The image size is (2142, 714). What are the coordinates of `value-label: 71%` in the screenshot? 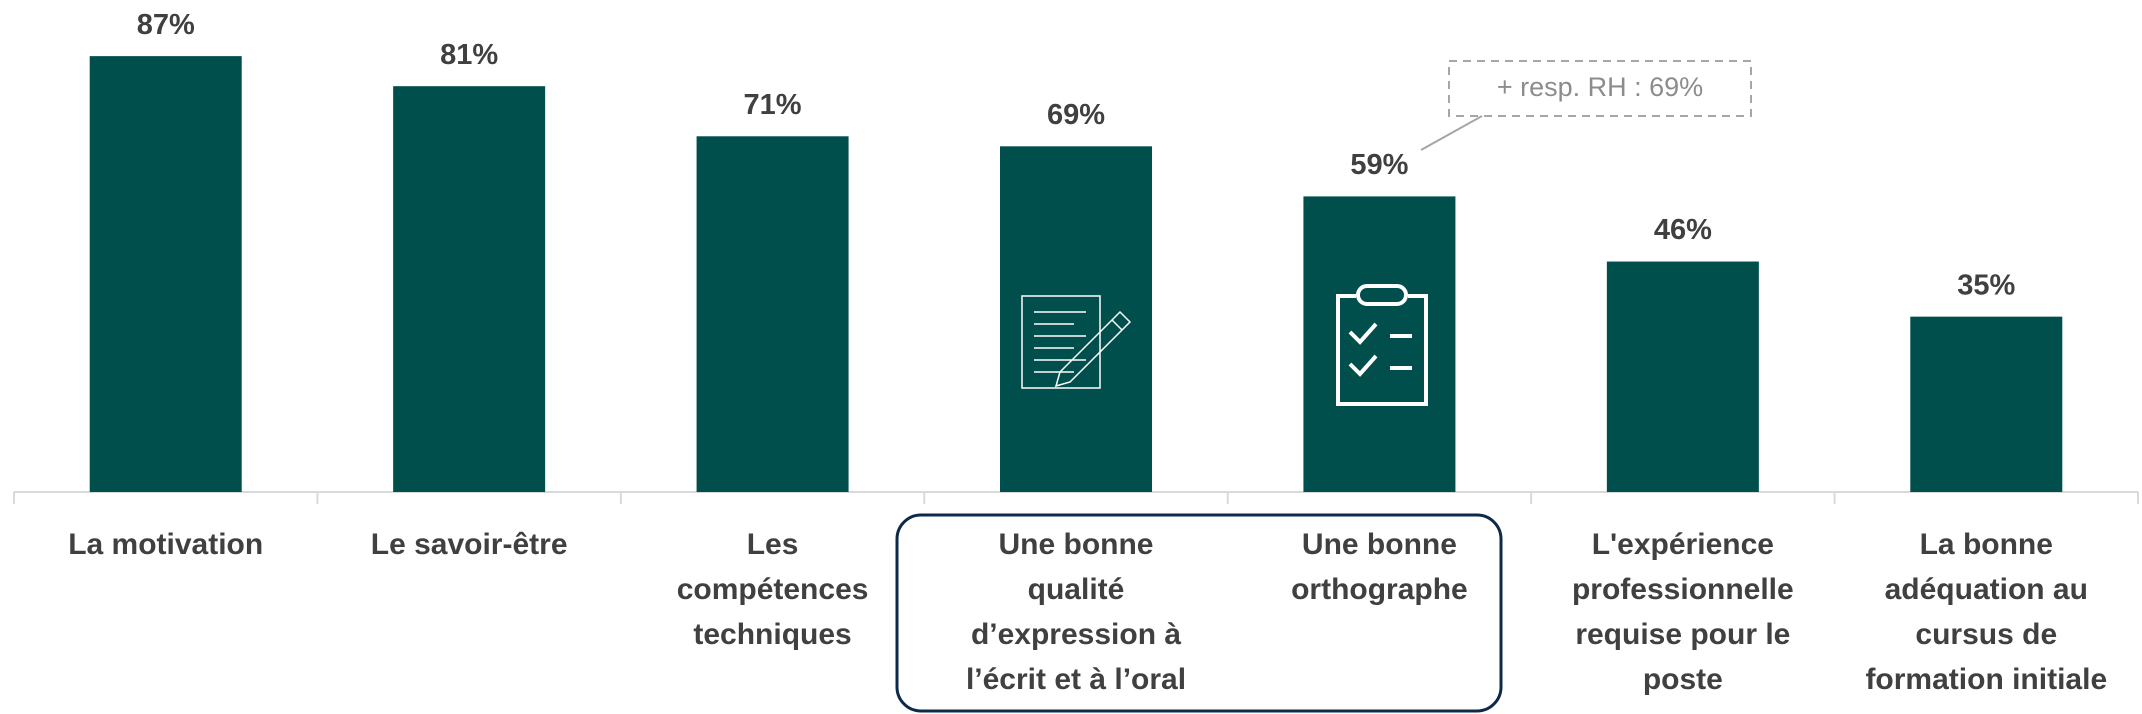 It's located at (773, 105).